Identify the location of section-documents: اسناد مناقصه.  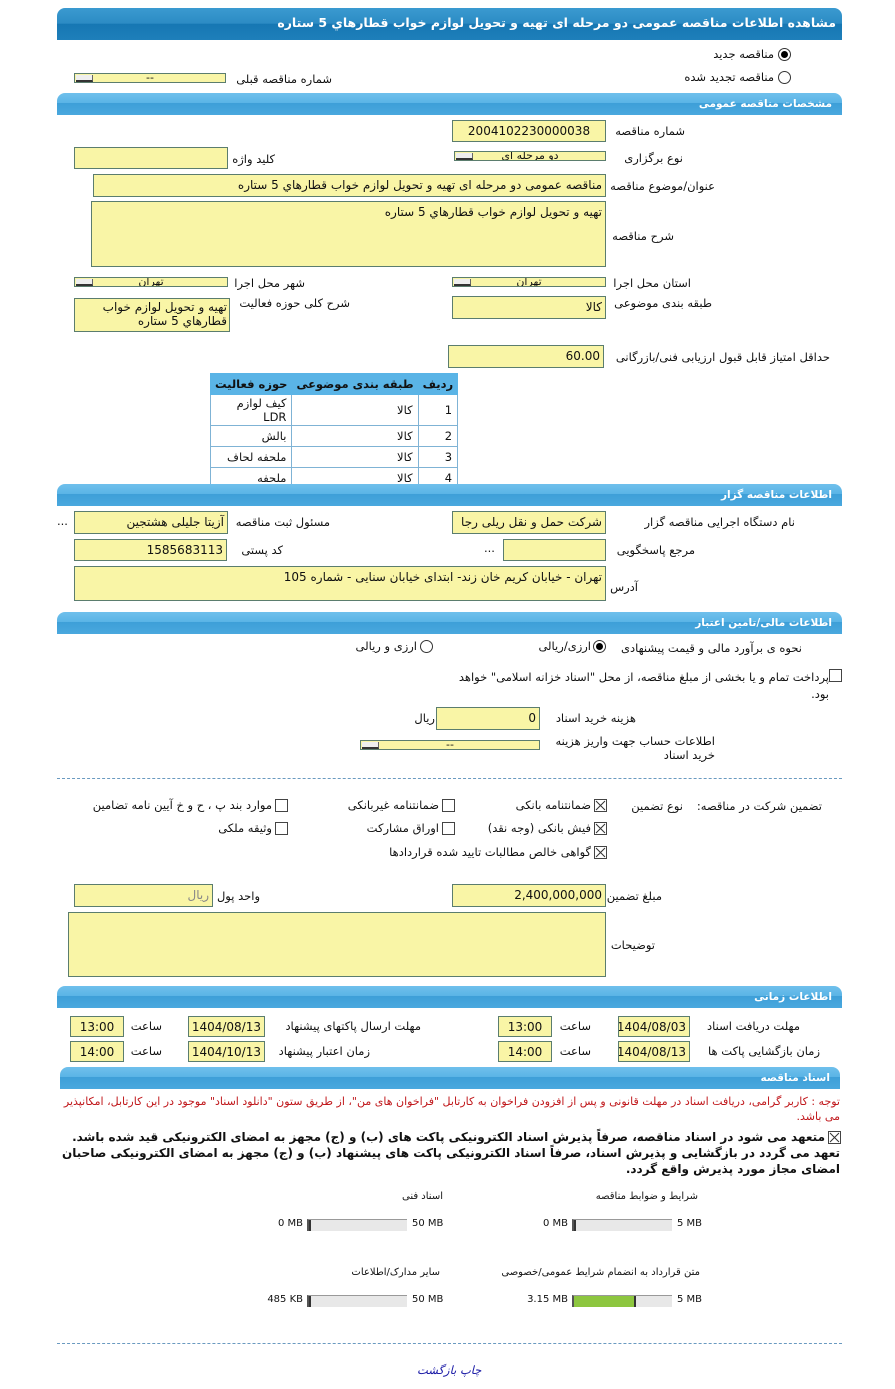
(450, 1078).